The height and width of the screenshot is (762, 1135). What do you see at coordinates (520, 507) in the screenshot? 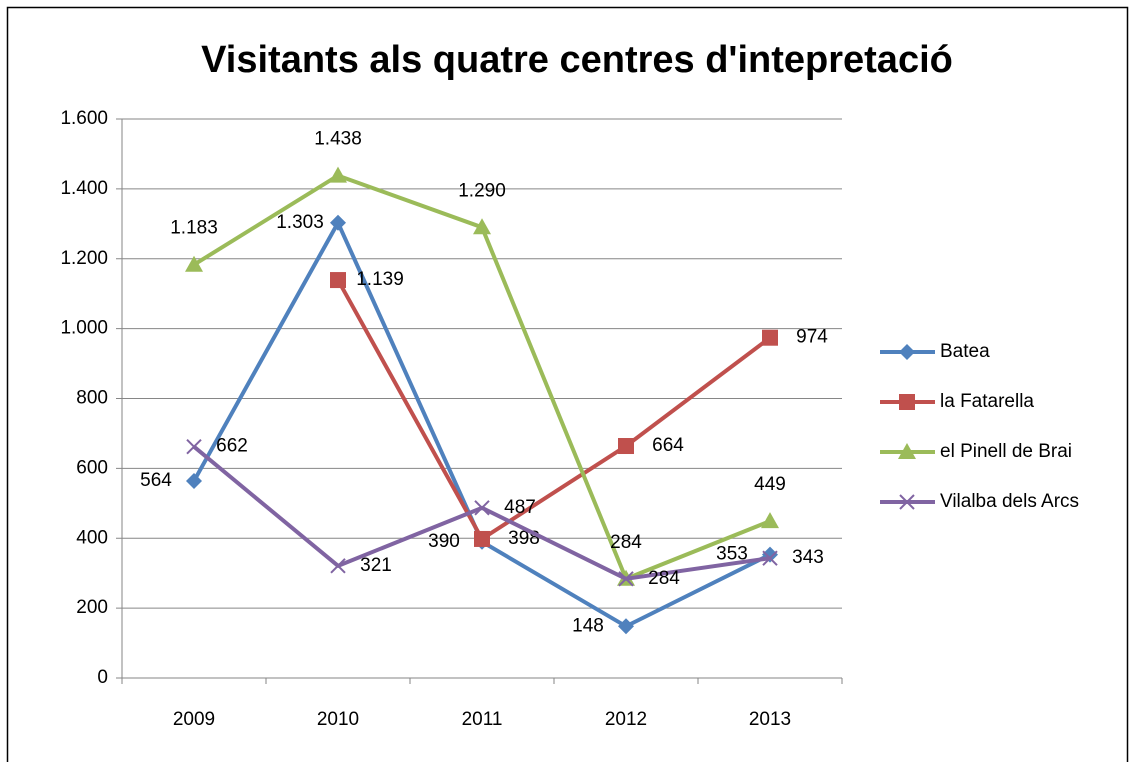
I see `data-label: 487` at bounding box center [520, 507].